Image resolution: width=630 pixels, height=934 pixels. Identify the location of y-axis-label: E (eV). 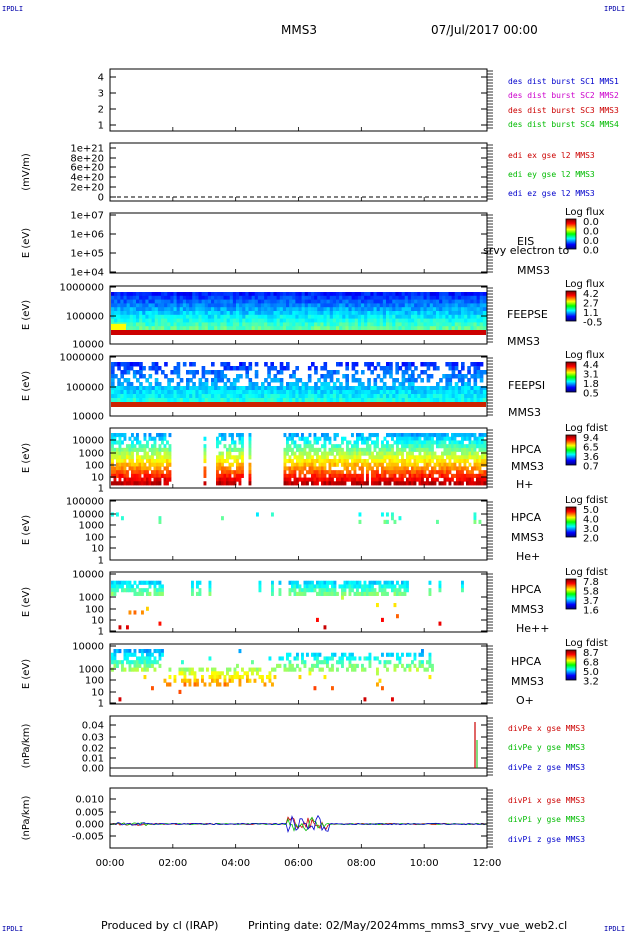
(26, 315).